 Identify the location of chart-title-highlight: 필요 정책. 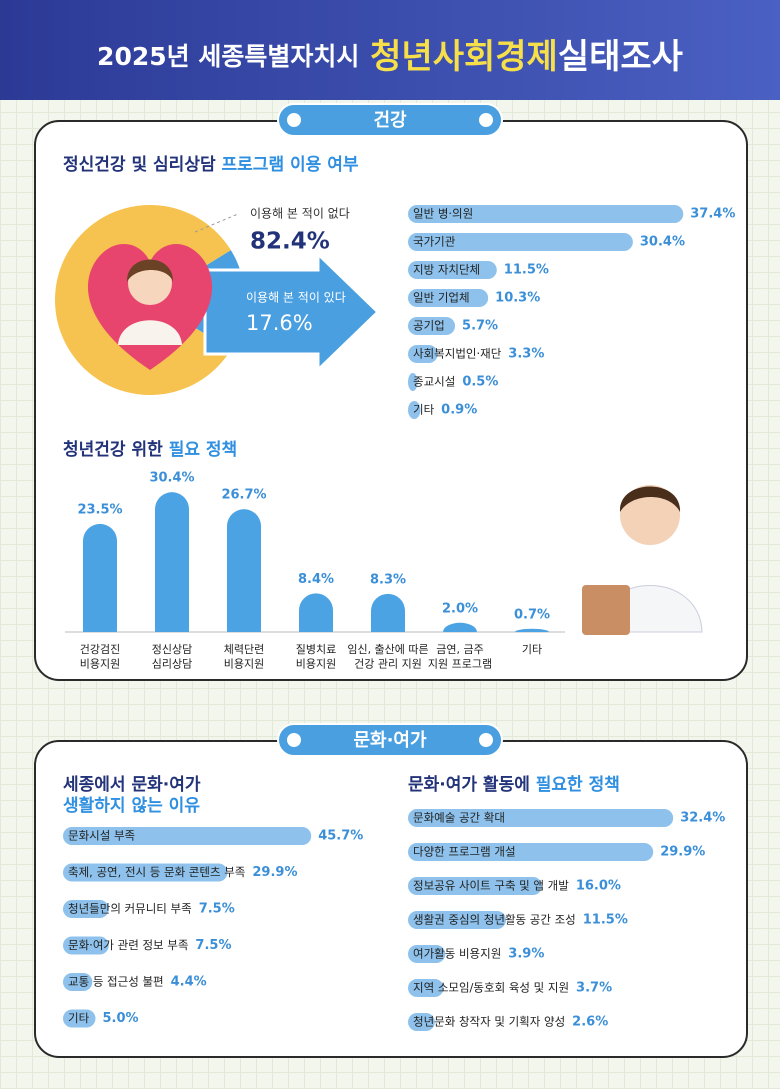
(203, 450).